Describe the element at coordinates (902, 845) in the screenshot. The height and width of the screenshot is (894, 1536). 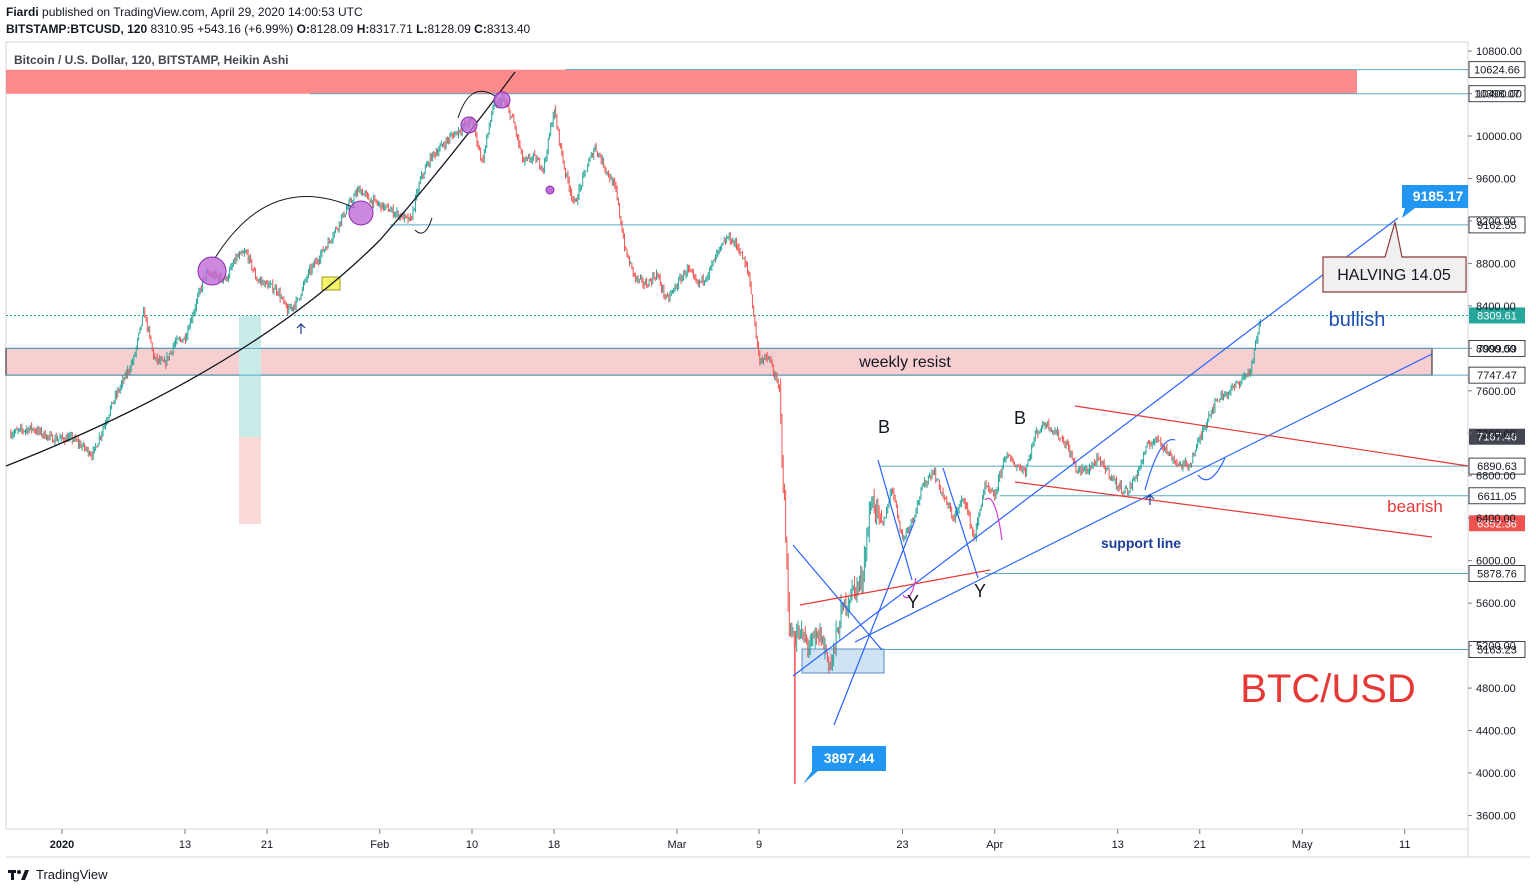
I see `x-tick-label-8: 23` at that location.